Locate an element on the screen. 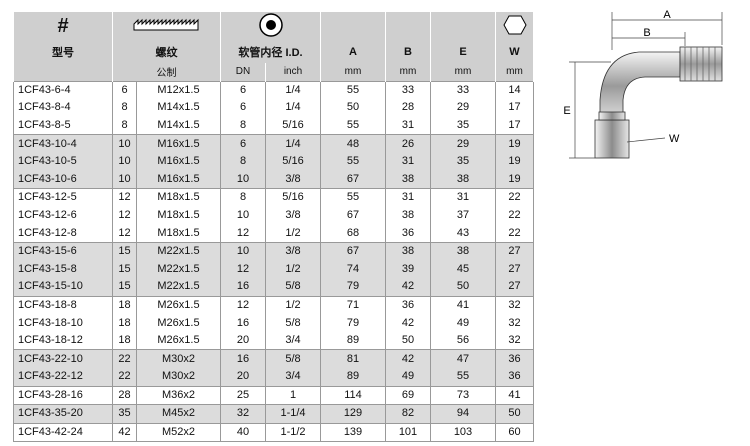 The image size is (750, 446). dim-b-cell: 42 is located at coordinates (408, 323).